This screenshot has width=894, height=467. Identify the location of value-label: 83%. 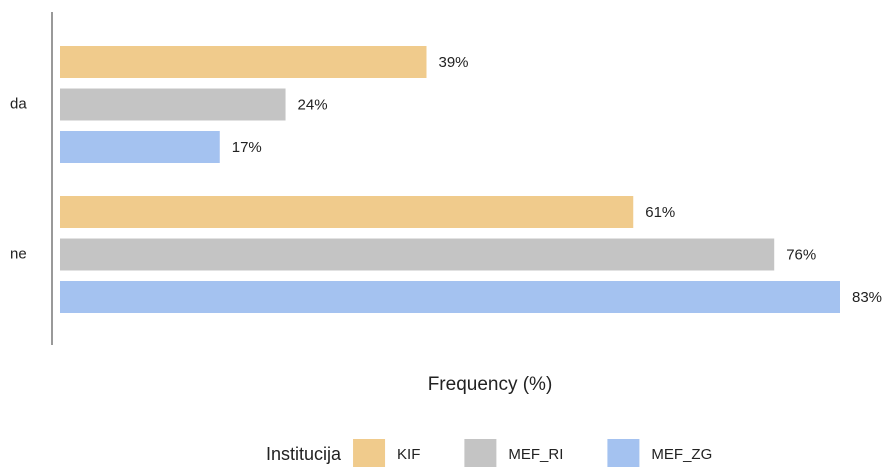
(867, 297).